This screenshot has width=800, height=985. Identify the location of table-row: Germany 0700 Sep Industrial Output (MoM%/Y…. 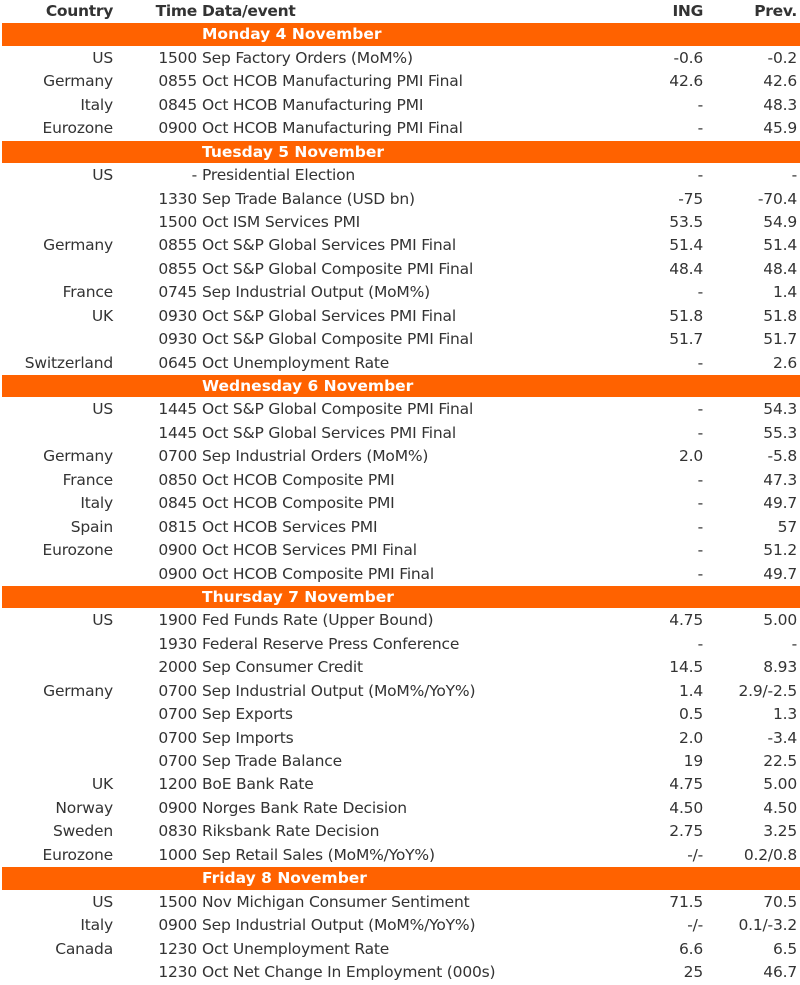
(400, 691).